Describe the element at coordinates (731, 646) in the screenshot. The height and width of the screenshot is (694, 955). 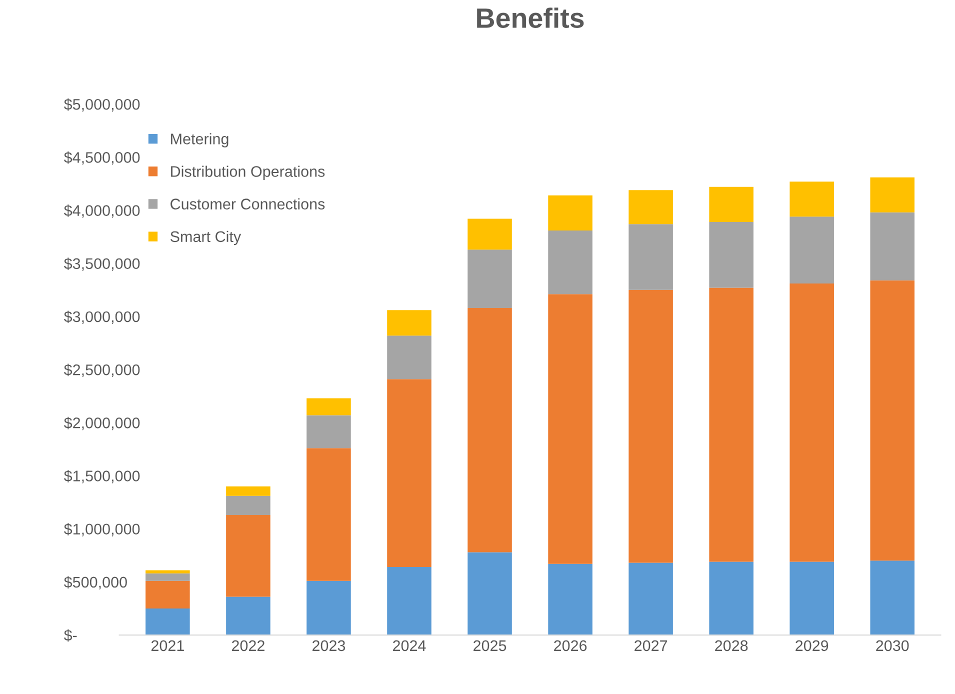
I see `x-tick-label: 2028` at that location.